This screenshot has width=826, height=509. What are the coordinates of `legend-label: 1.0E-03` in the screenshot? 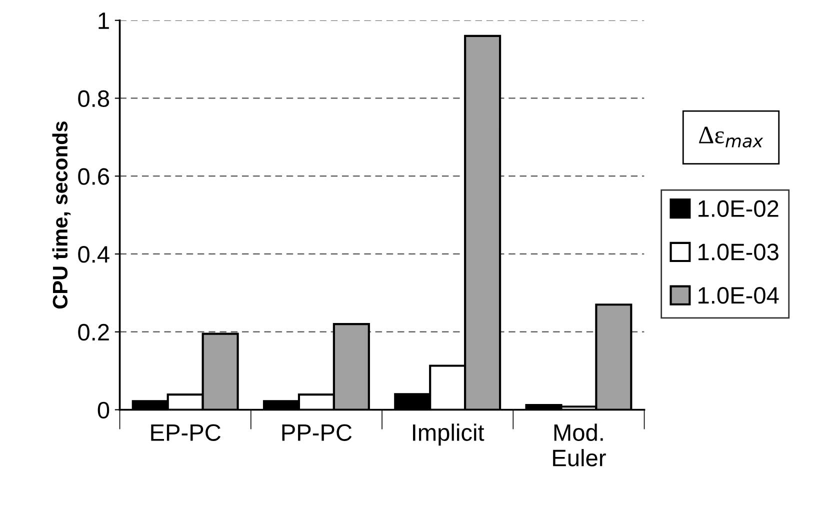 It's located at (738, 252).